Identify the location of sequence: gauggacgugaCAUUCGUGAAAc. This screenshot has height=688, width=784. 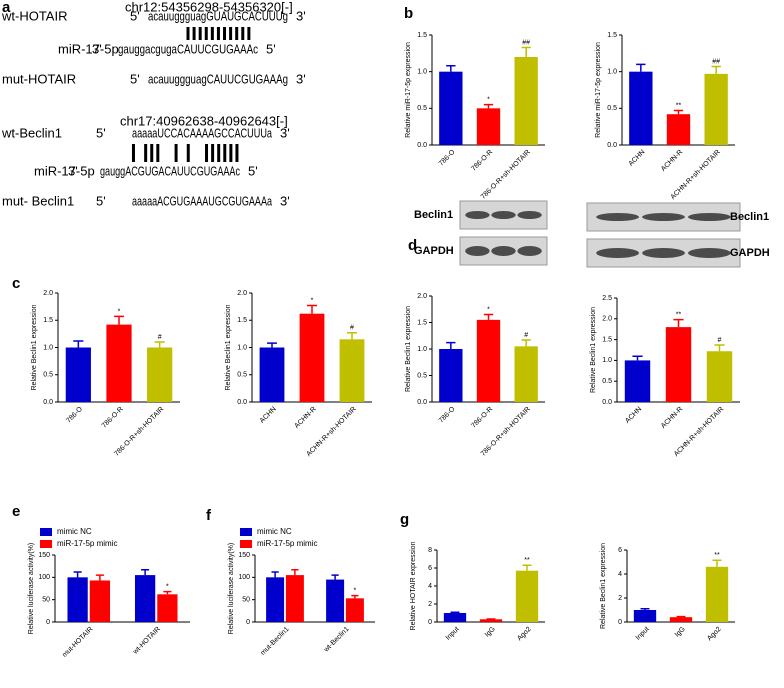
(188, 48).